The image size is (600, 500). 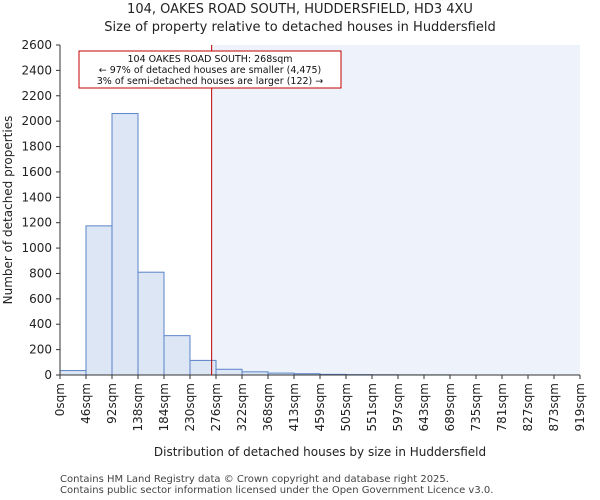 What do you see at coordinates (476, 407) in the screenshot?
I see `x-tick-label: 735sqm` at bounding box center [476, 407].